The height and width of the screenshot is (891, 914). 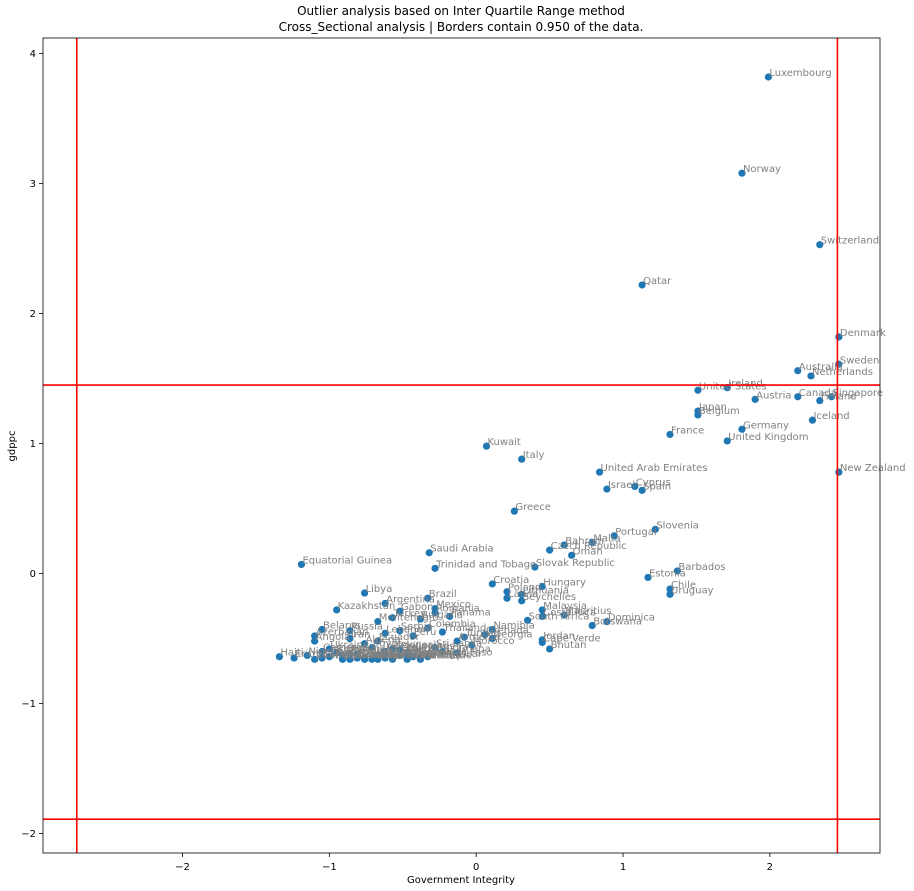 What do you see at coordinates (485, 564) in the screenshot?
I see `point-label: Trinidad and Tobago` at bounding box center [485, 564].